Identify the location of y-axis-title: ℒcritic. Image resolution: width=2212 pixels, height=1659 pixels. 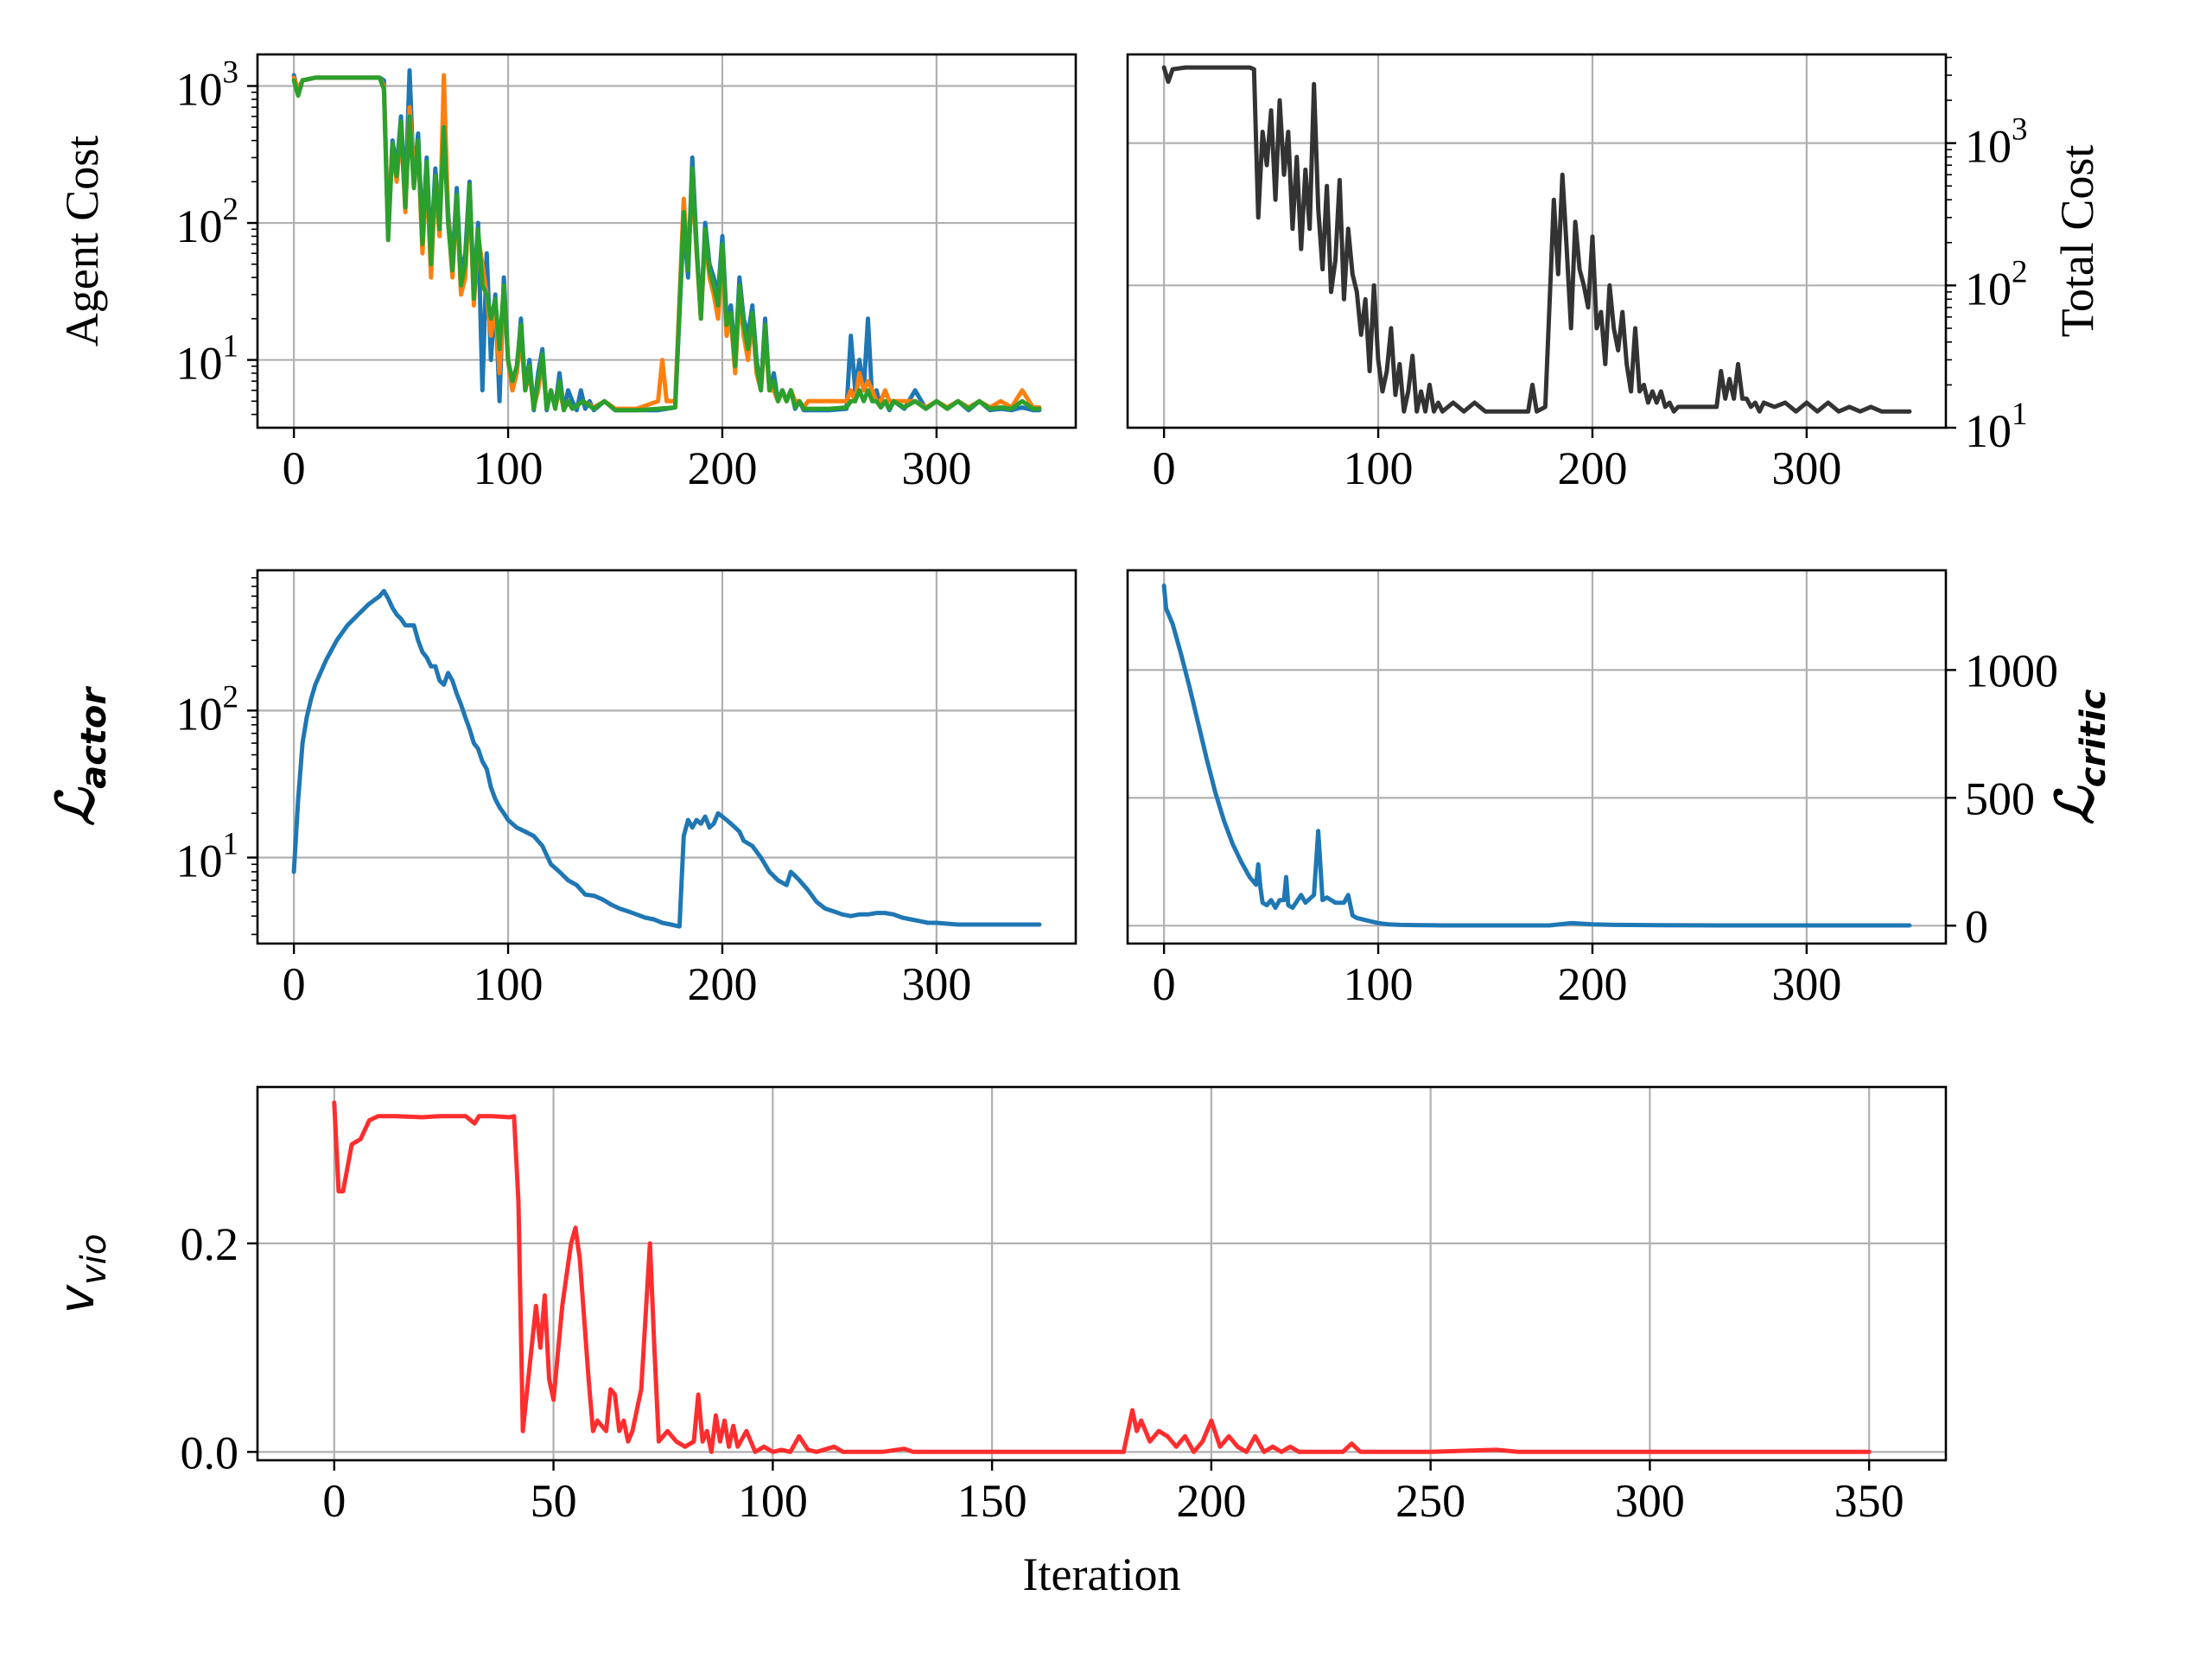
(2079, 756).